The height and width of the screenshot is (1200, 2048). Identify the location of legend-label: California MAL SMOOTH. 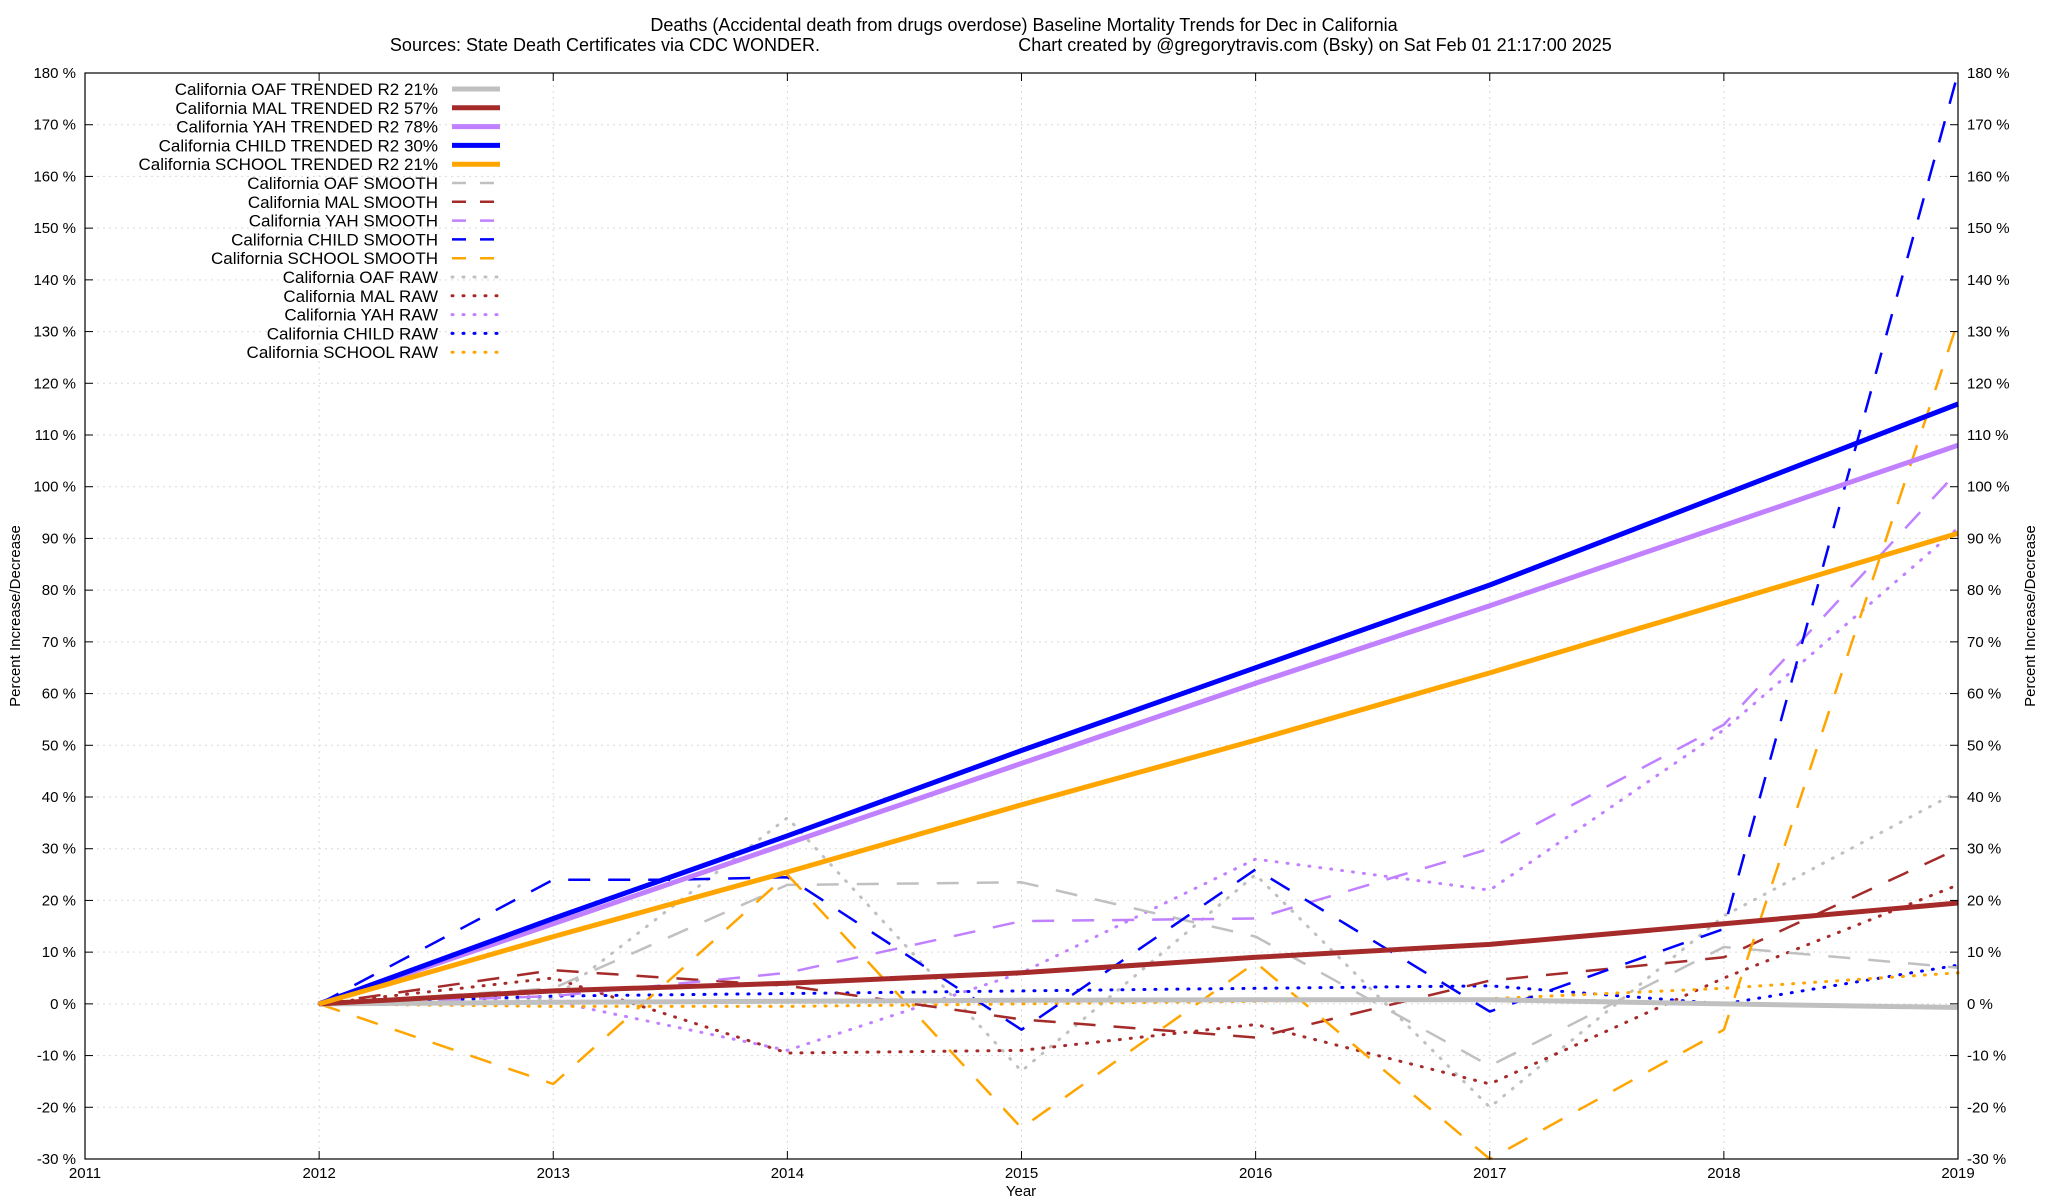
(343, 202).